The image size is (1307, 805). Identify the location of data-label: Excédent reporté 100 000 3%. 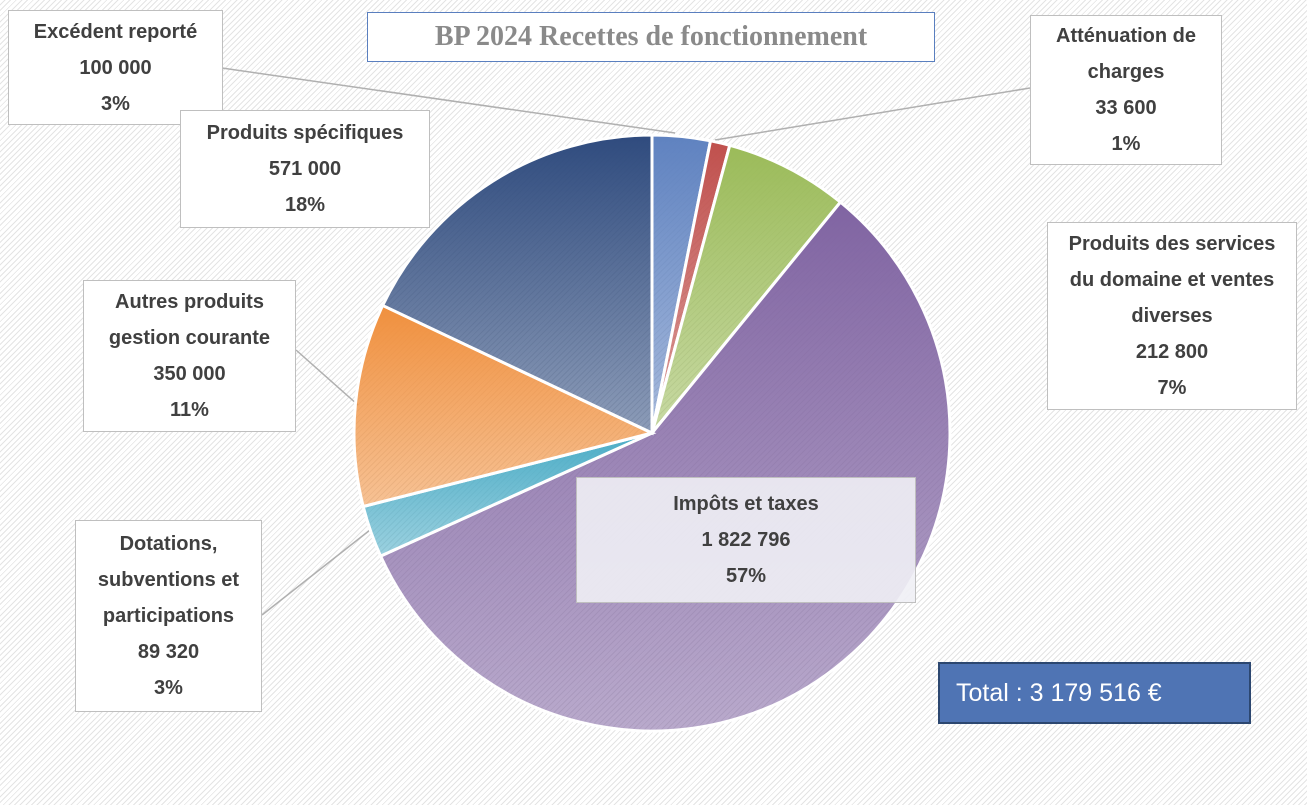
(115, 67).